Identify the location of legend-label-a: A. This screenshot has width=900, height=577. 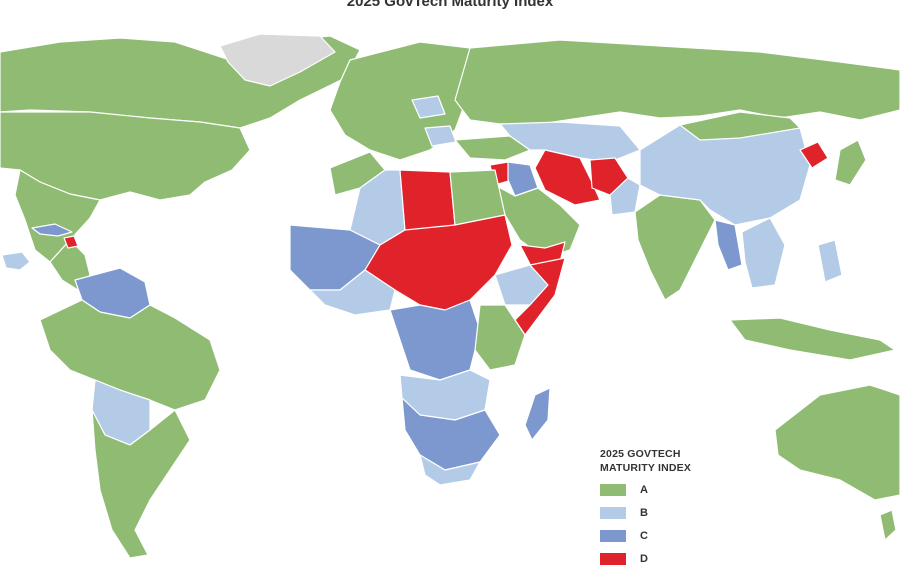
(644, 490).